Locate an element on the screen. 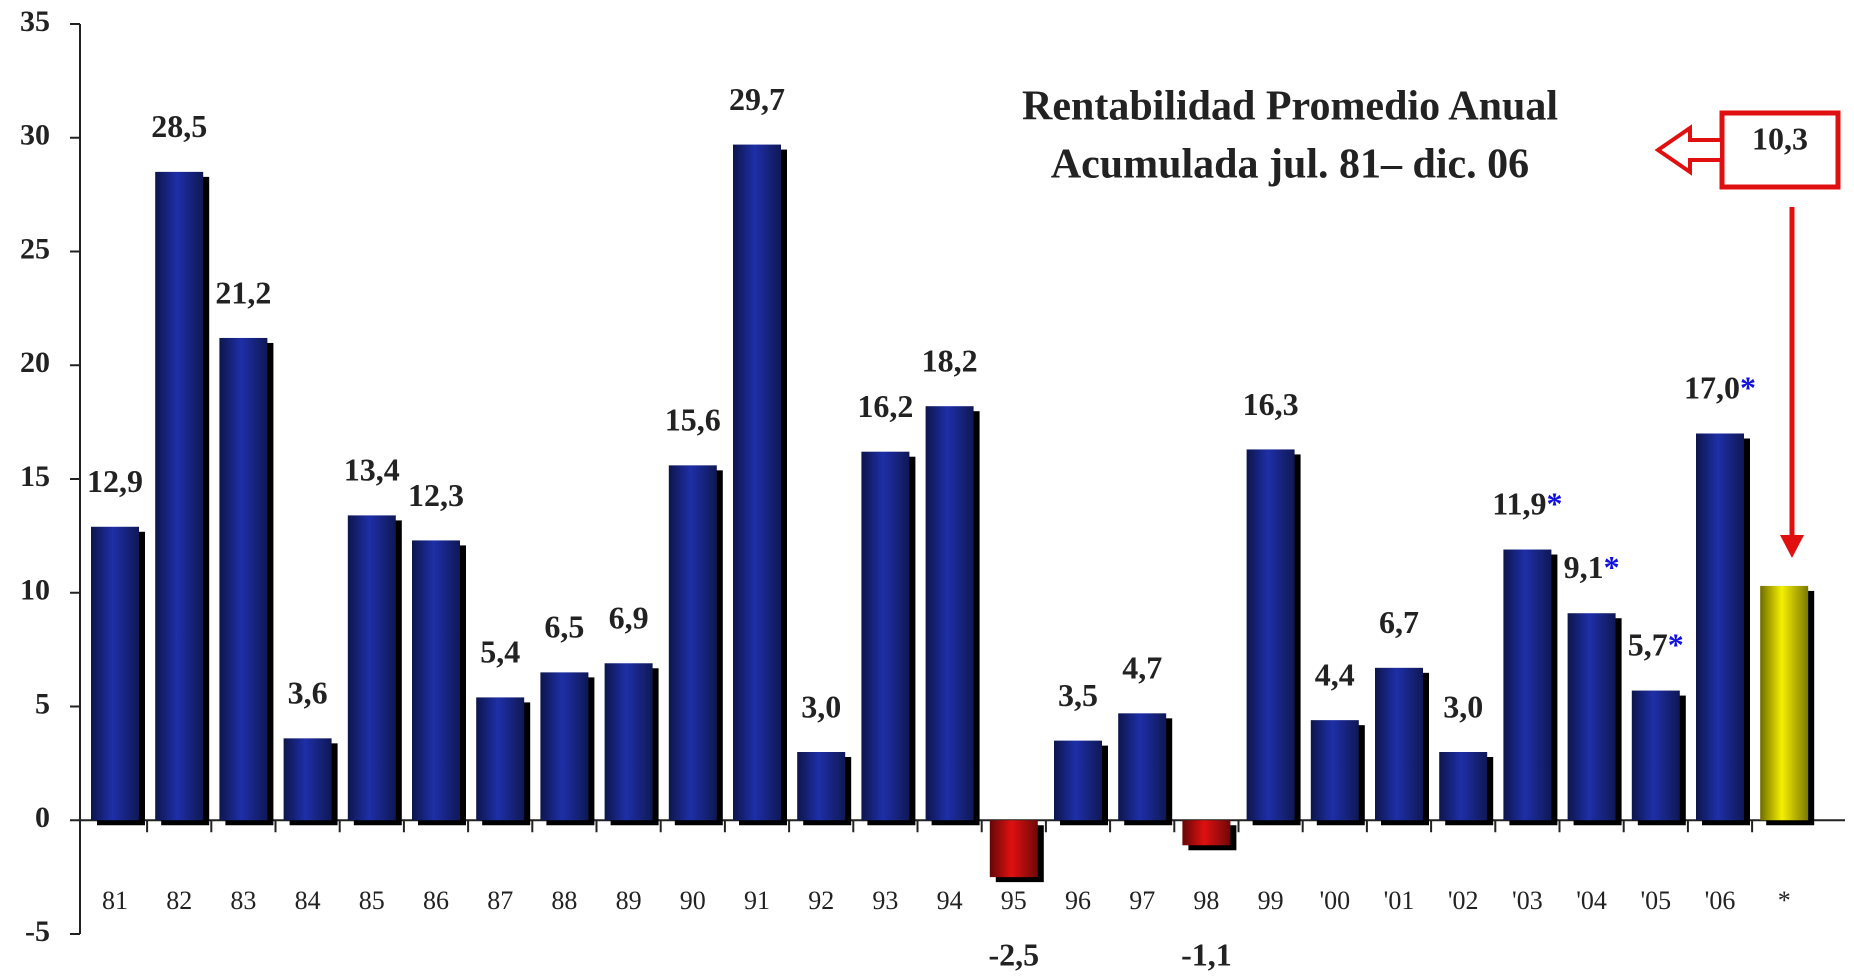  x-tick-label: 97 is located at coordinates (1142, 900).